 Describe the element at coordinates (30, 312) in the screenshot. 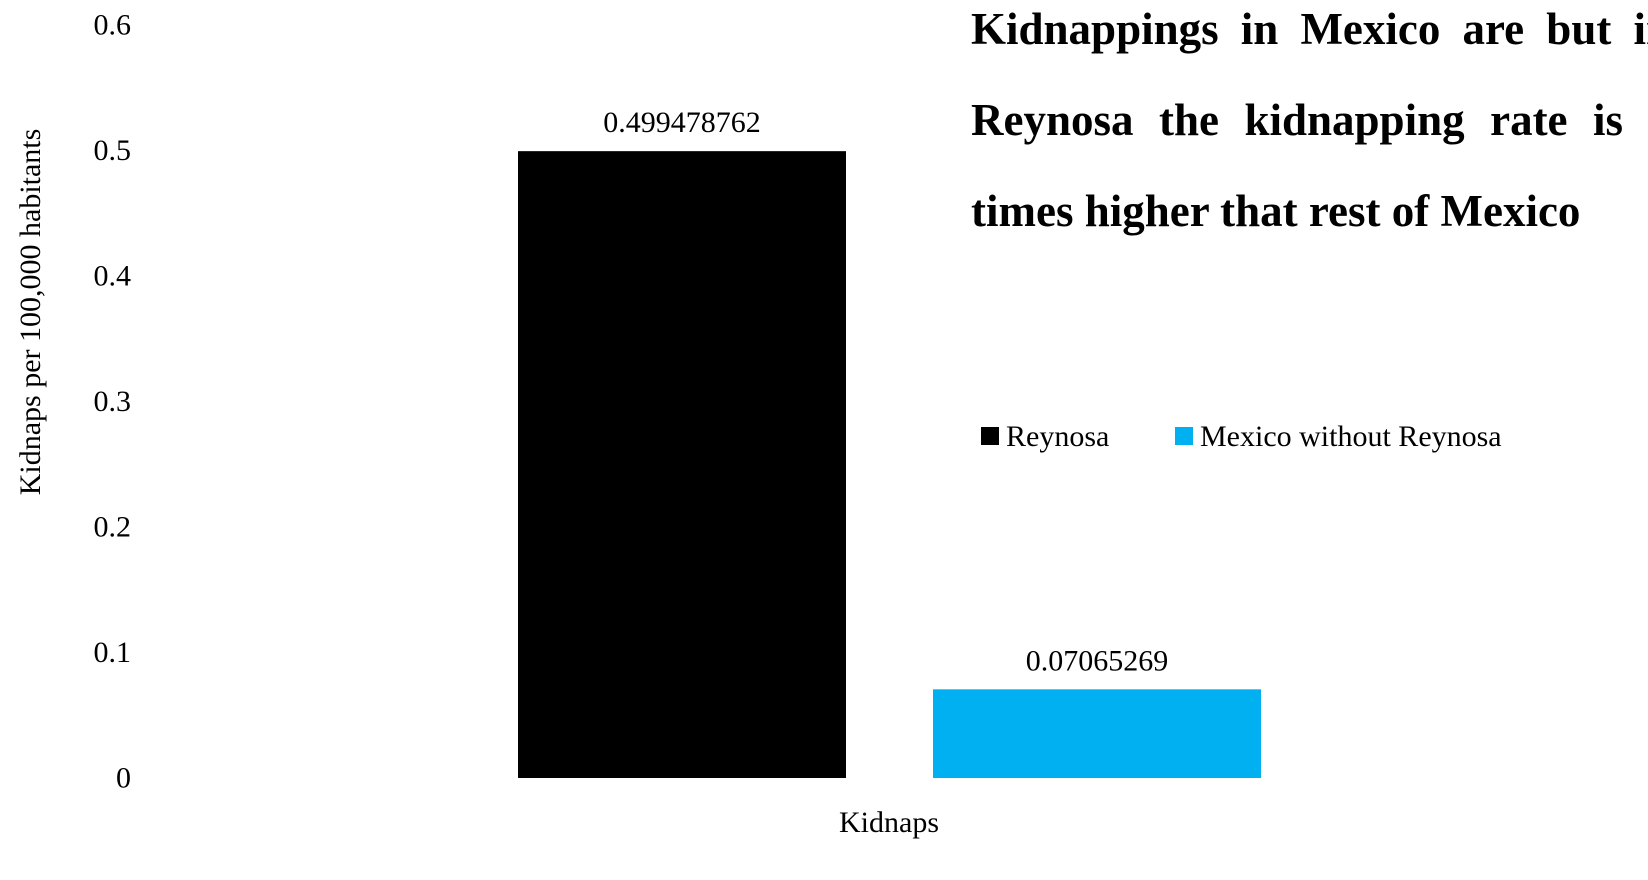

I see `y-axis-title: Kidnaps per 100,000 habitants` at that location.